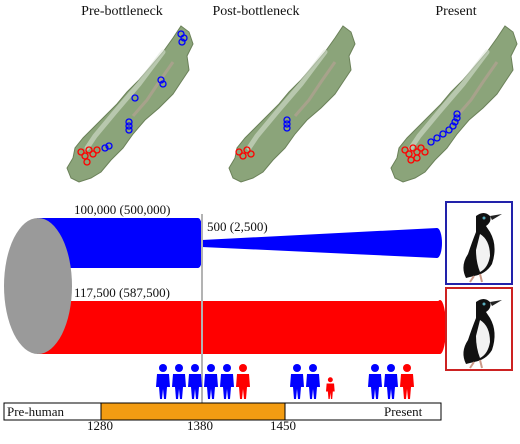 This screenshot has width=520, height=444. I want to click on blue-bird-frame, so click(479, 243).